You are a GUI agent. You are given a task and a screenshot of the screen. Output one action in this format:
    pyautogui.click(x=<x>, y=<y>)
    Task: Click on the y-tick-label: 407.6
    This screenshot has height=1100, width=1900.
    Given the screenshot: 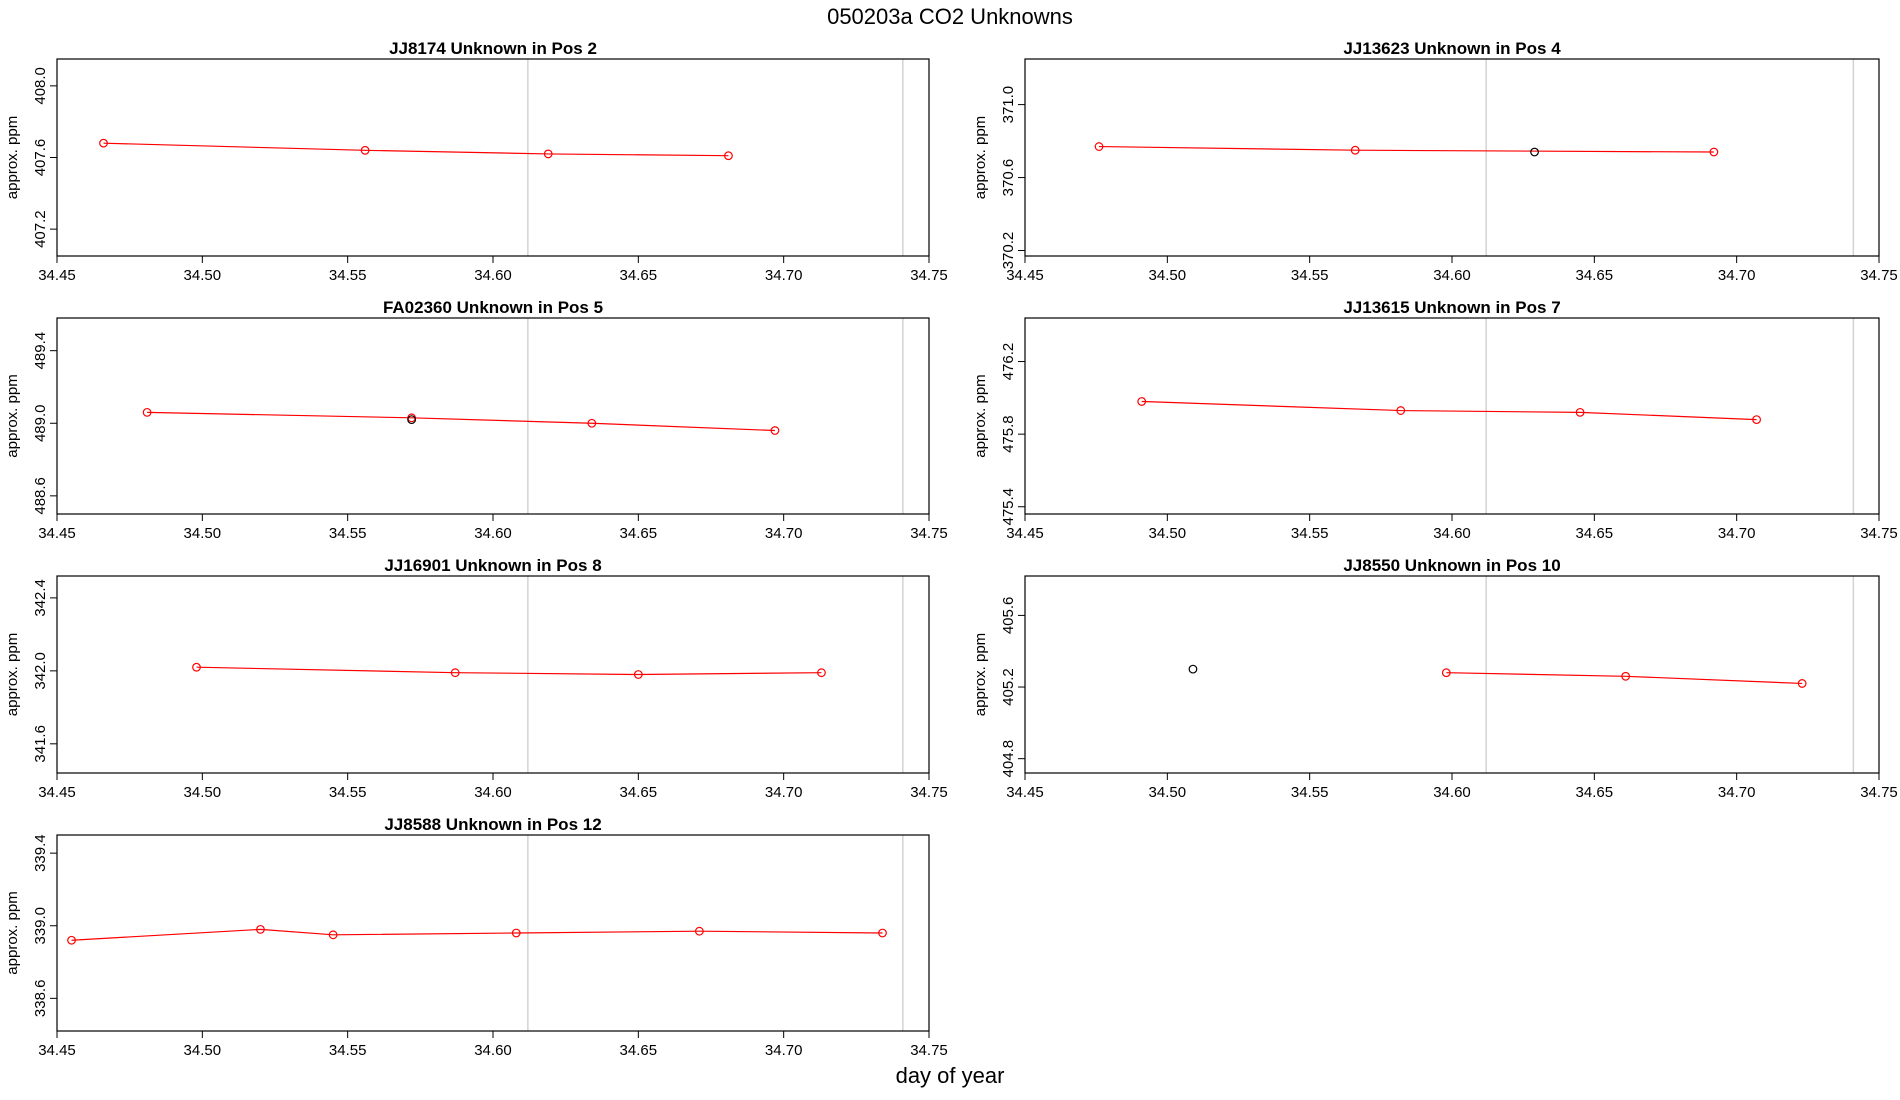 What is the action you would take?
    pyautogui.click(x=40, y=158)
    